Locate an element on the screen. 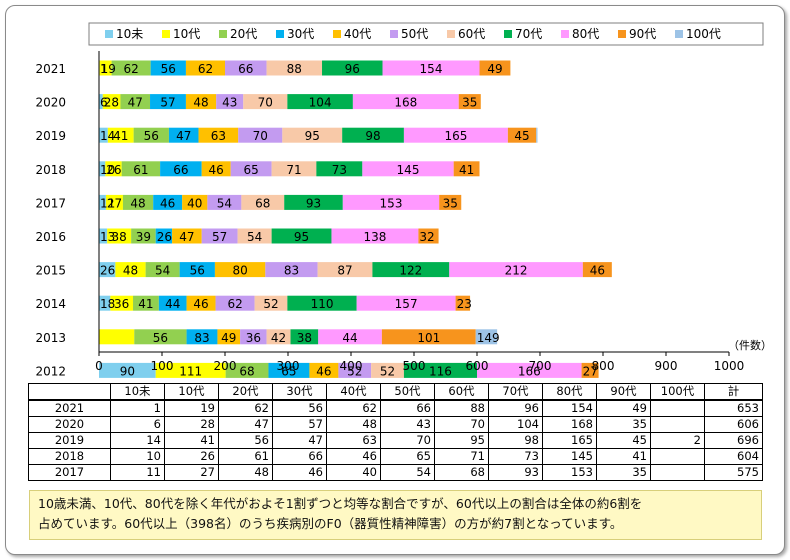 This screenshot has width=790, height=560. table-cell: 71 is located at coordinates (461, 456).